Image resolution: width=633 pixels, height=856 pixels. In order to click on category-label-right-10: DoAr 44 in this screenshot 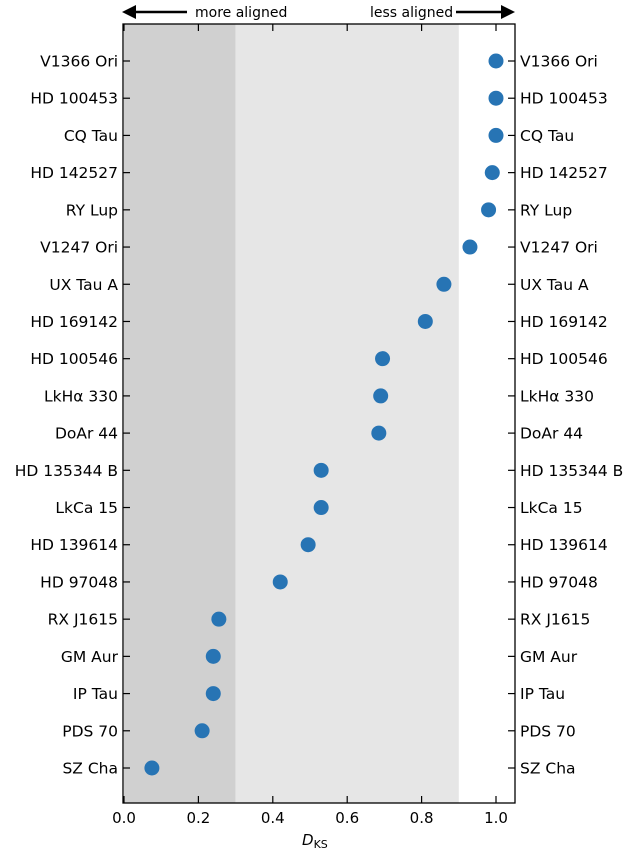, I will do `click(551, 434)`.